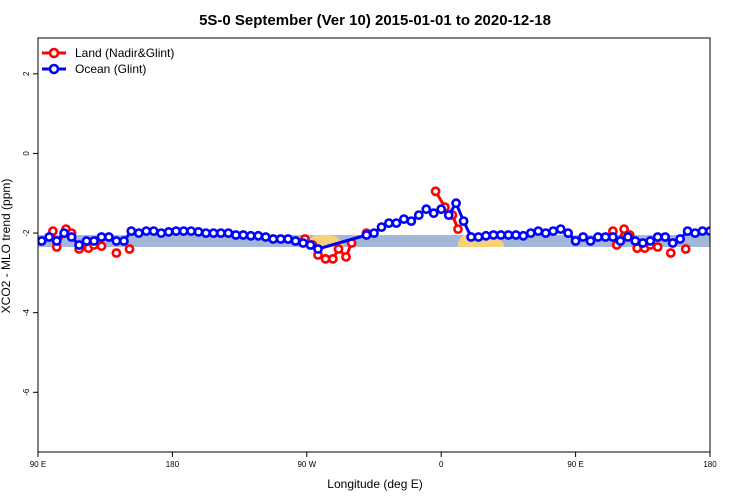  I want to click on legend: Land (Nadir&Glint) Ocean (Glint), so click(108, 61).